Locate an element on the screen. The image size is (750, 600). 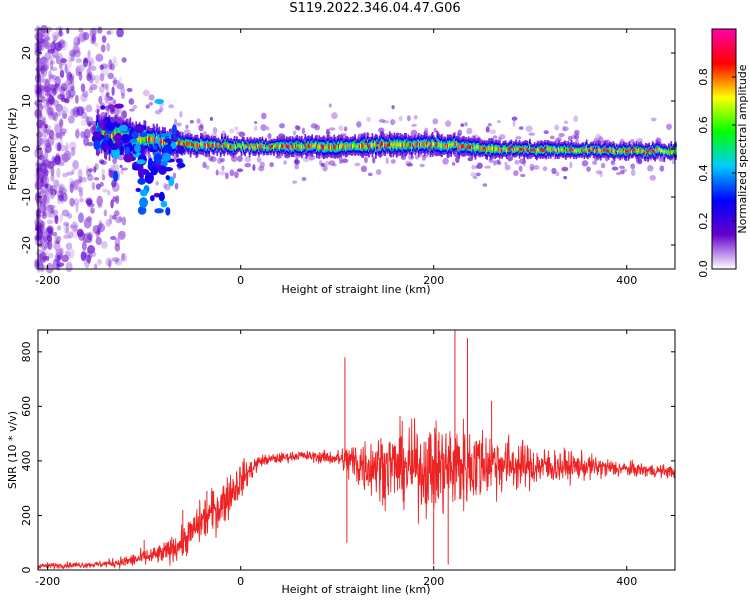
colorbar-ticks: 0.0 0.2 0.4 0.6 0.8 is located at coordinates (716, 173).